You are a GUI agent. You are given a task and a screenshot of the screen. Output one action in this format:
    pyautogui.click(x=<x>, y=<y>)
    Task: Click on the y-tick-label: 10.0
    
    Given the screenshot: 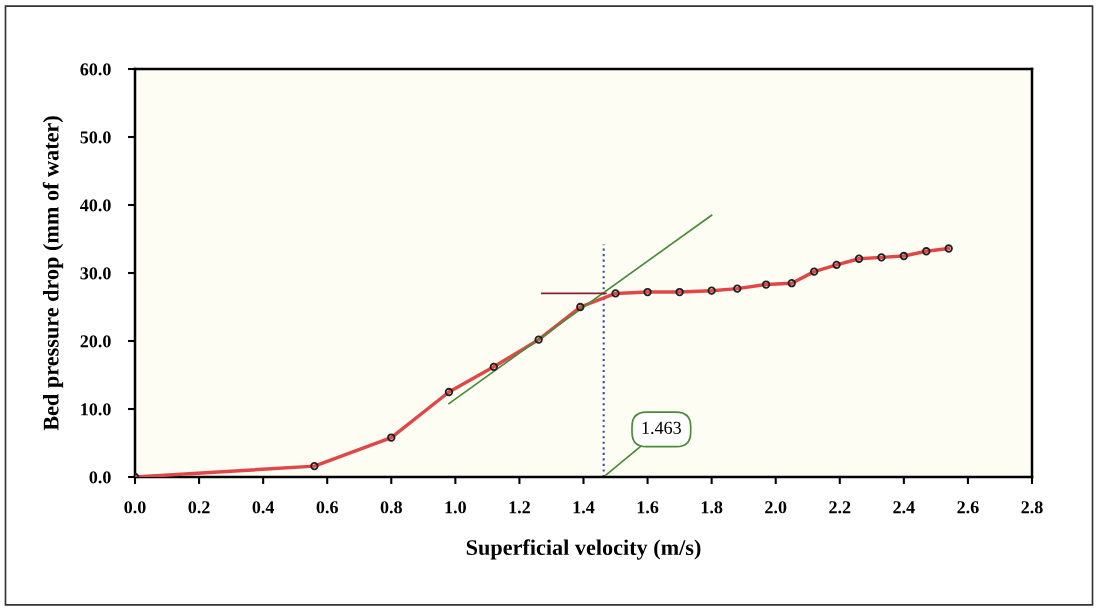 What is the action you would take?
    pyautogui.click(x=96, y=409)
    